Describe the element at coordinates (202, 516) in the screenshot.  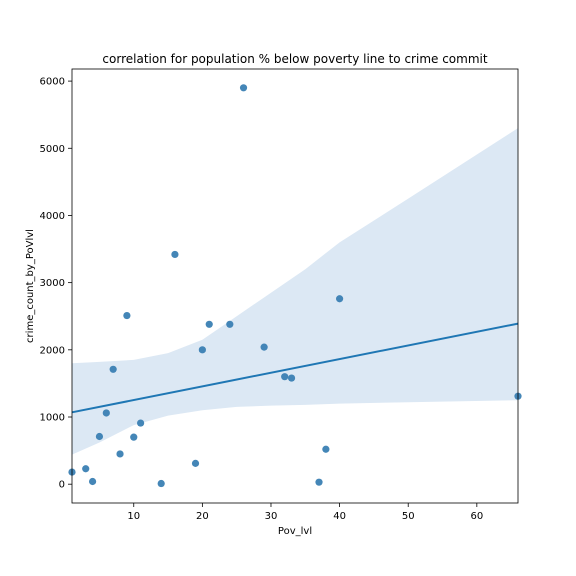
I see `x-tick-label: 20` at that location.